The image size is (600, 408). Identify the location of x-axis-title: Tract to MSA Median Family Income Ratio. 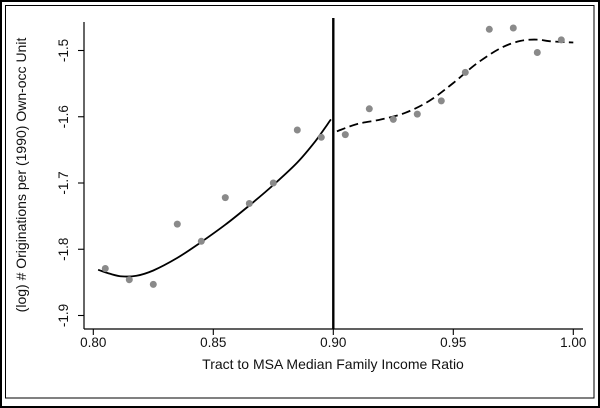
(333, 364).